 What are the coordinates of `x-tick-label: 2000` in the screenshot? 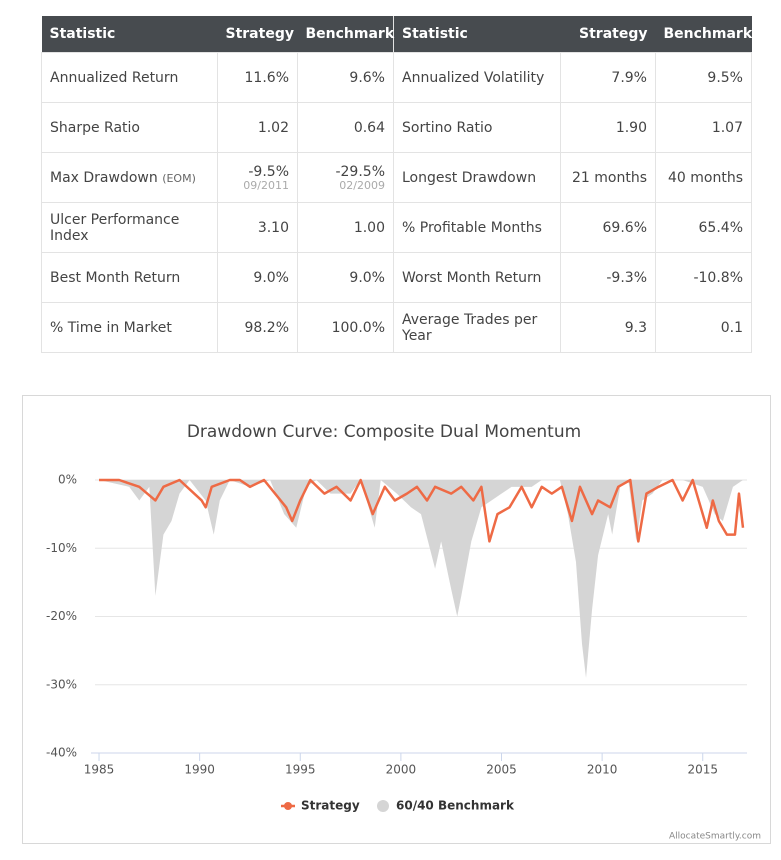 It's located at (401, 770).